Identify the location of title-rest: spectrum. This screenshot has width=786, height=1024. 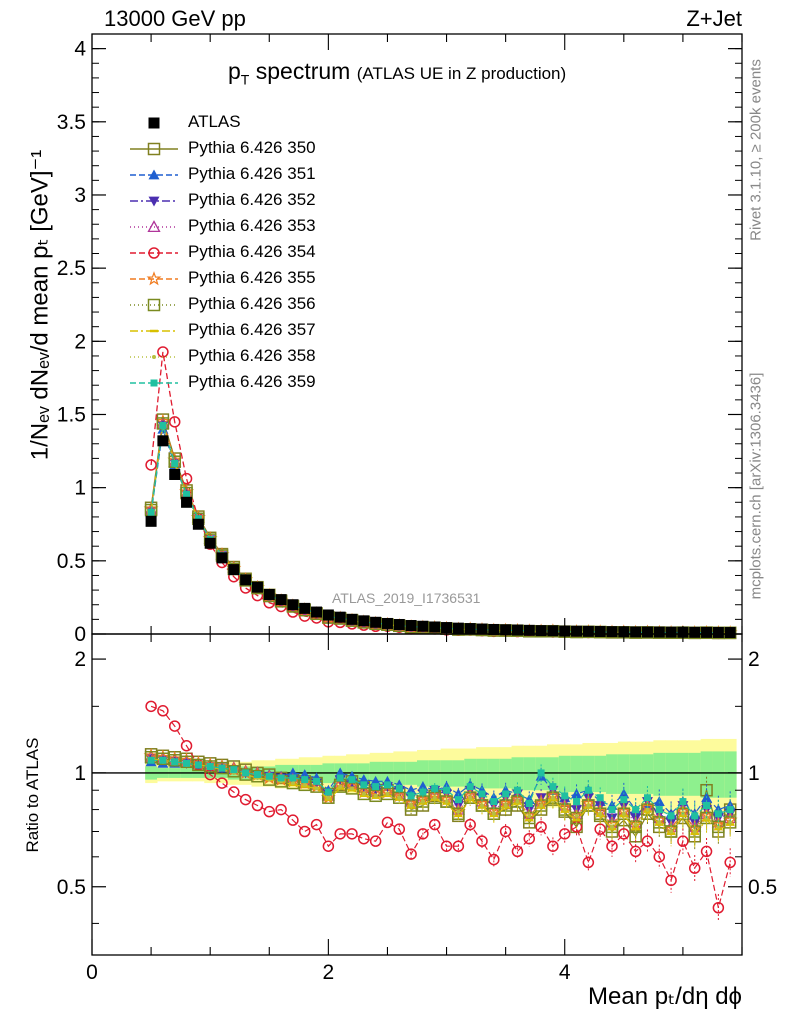
(300, 71).